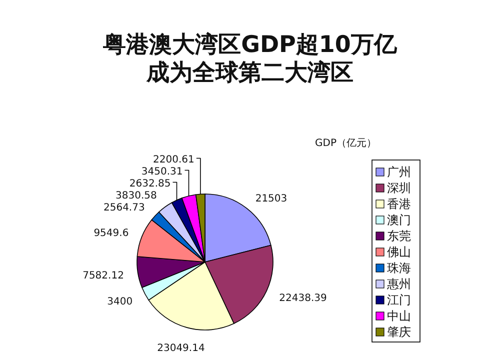 The width and height of the screenshot is (500, 362). I want to click on legend-label: 香港, so click(399, 204).